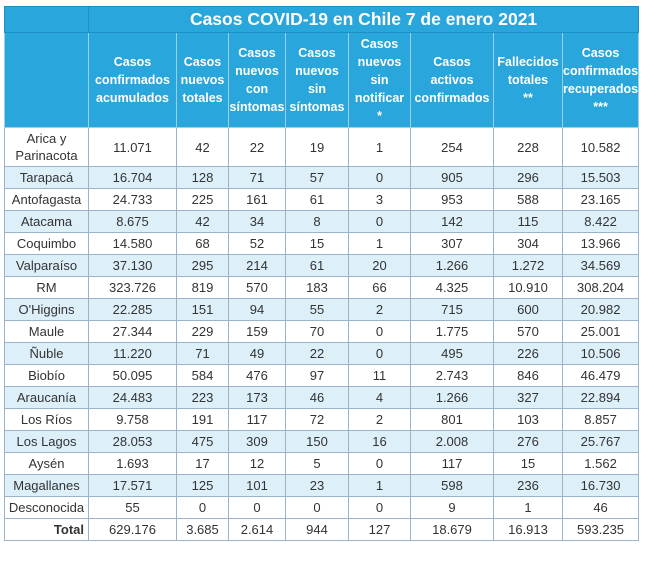 Image resolution: width=646 pixels, height=578 pixels. I want to click on cell-value: 1.693, so click(132, 463).